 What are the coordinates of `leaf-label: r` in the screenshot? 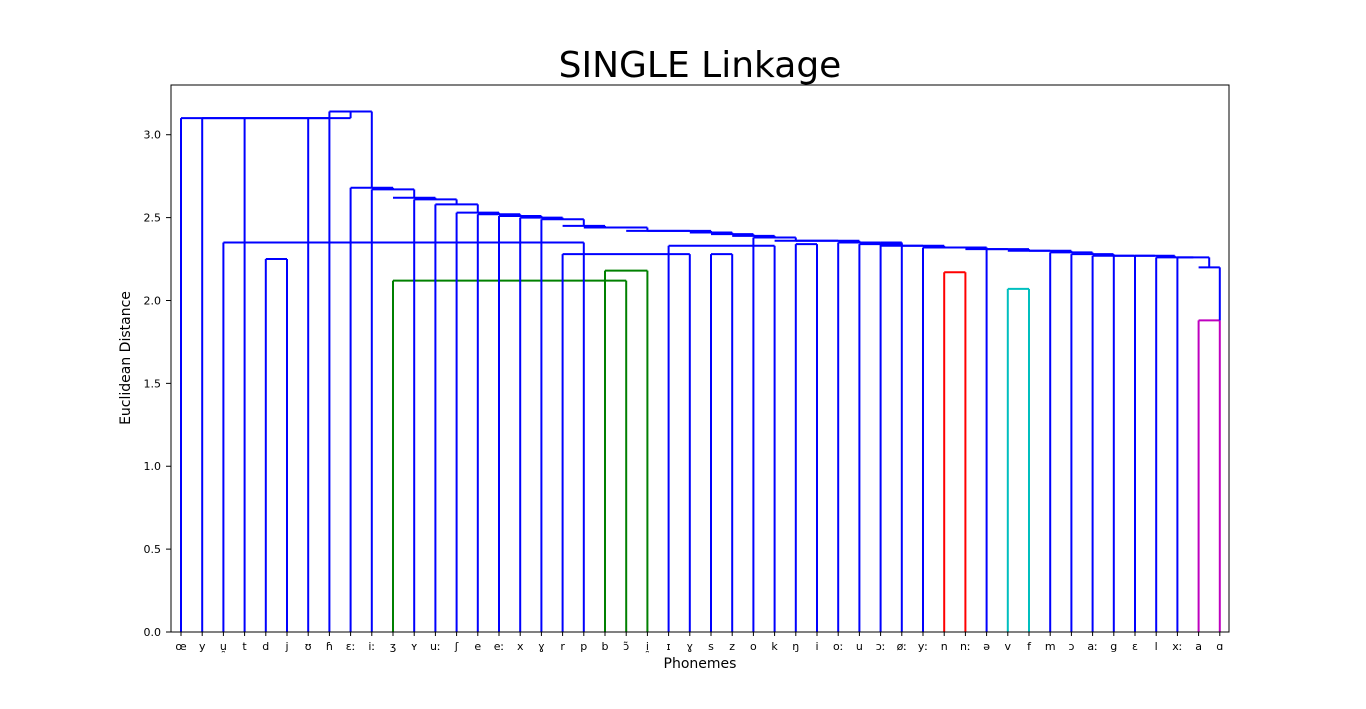 It's located at (562, 646).